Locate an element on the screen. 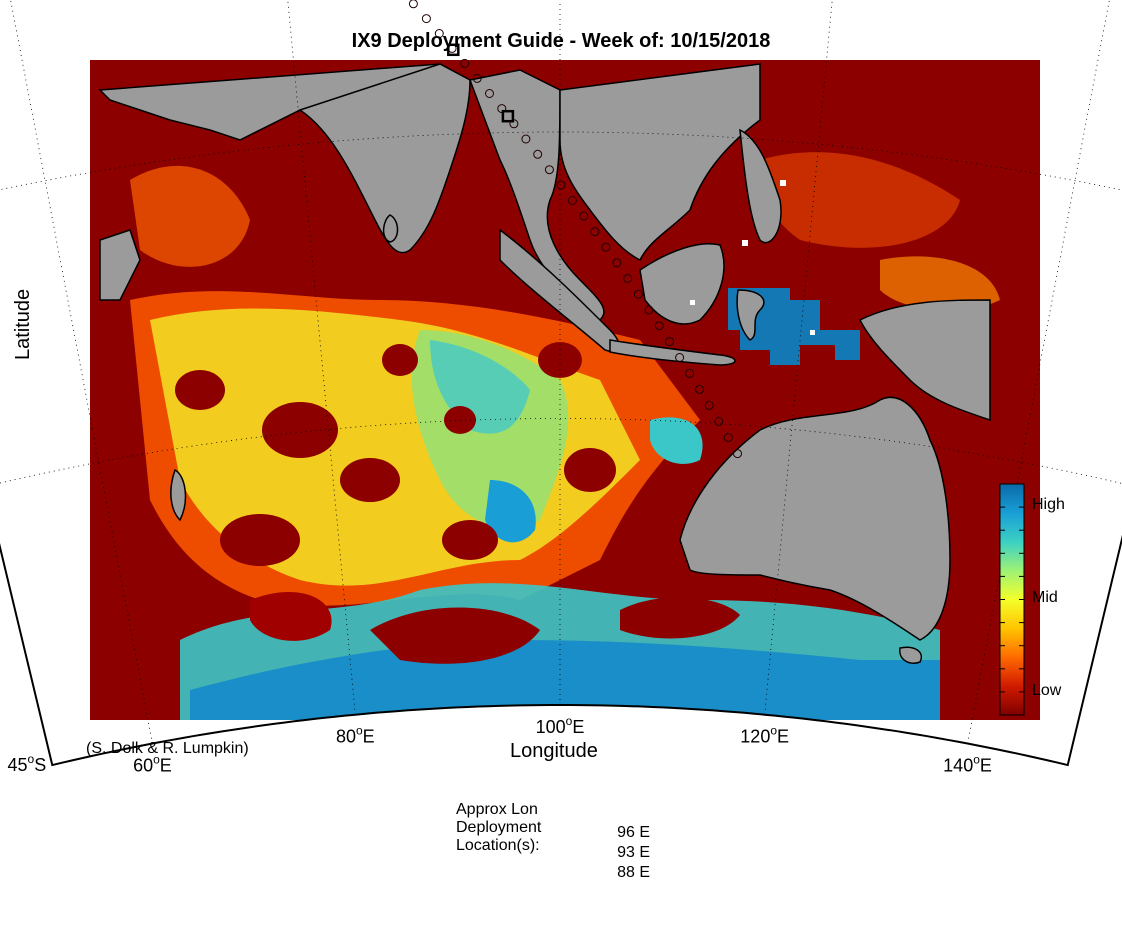 Image resolution: width=1122 pixels, height=945 pixels. land-java is located at coordinates (672, 352).